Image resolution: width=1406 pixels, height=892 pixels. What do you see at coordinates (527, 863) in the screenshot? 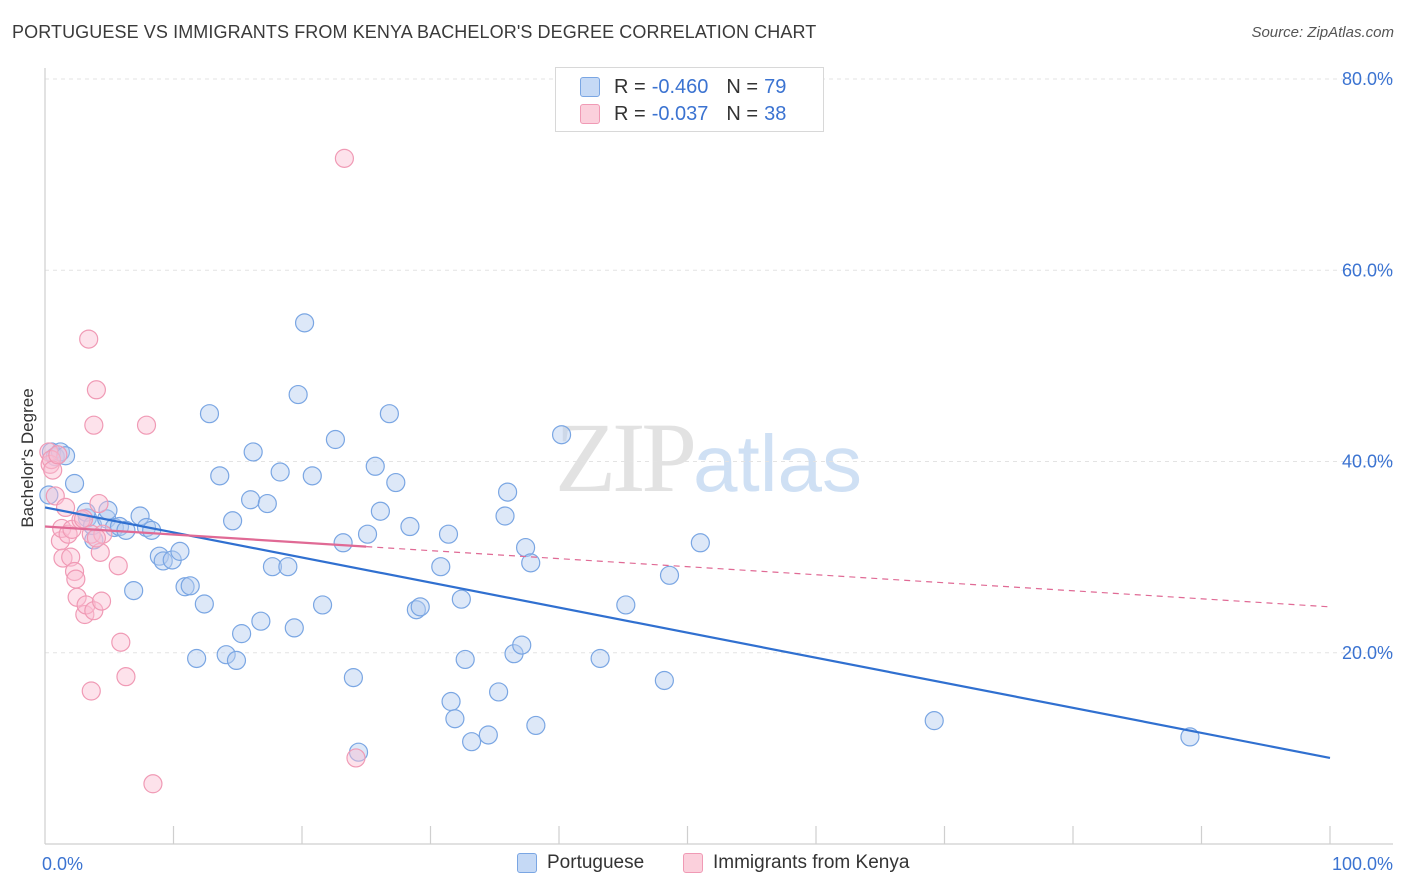
I see `bottom-legend-swatch-portuguese` at bounding box center [527, 863].